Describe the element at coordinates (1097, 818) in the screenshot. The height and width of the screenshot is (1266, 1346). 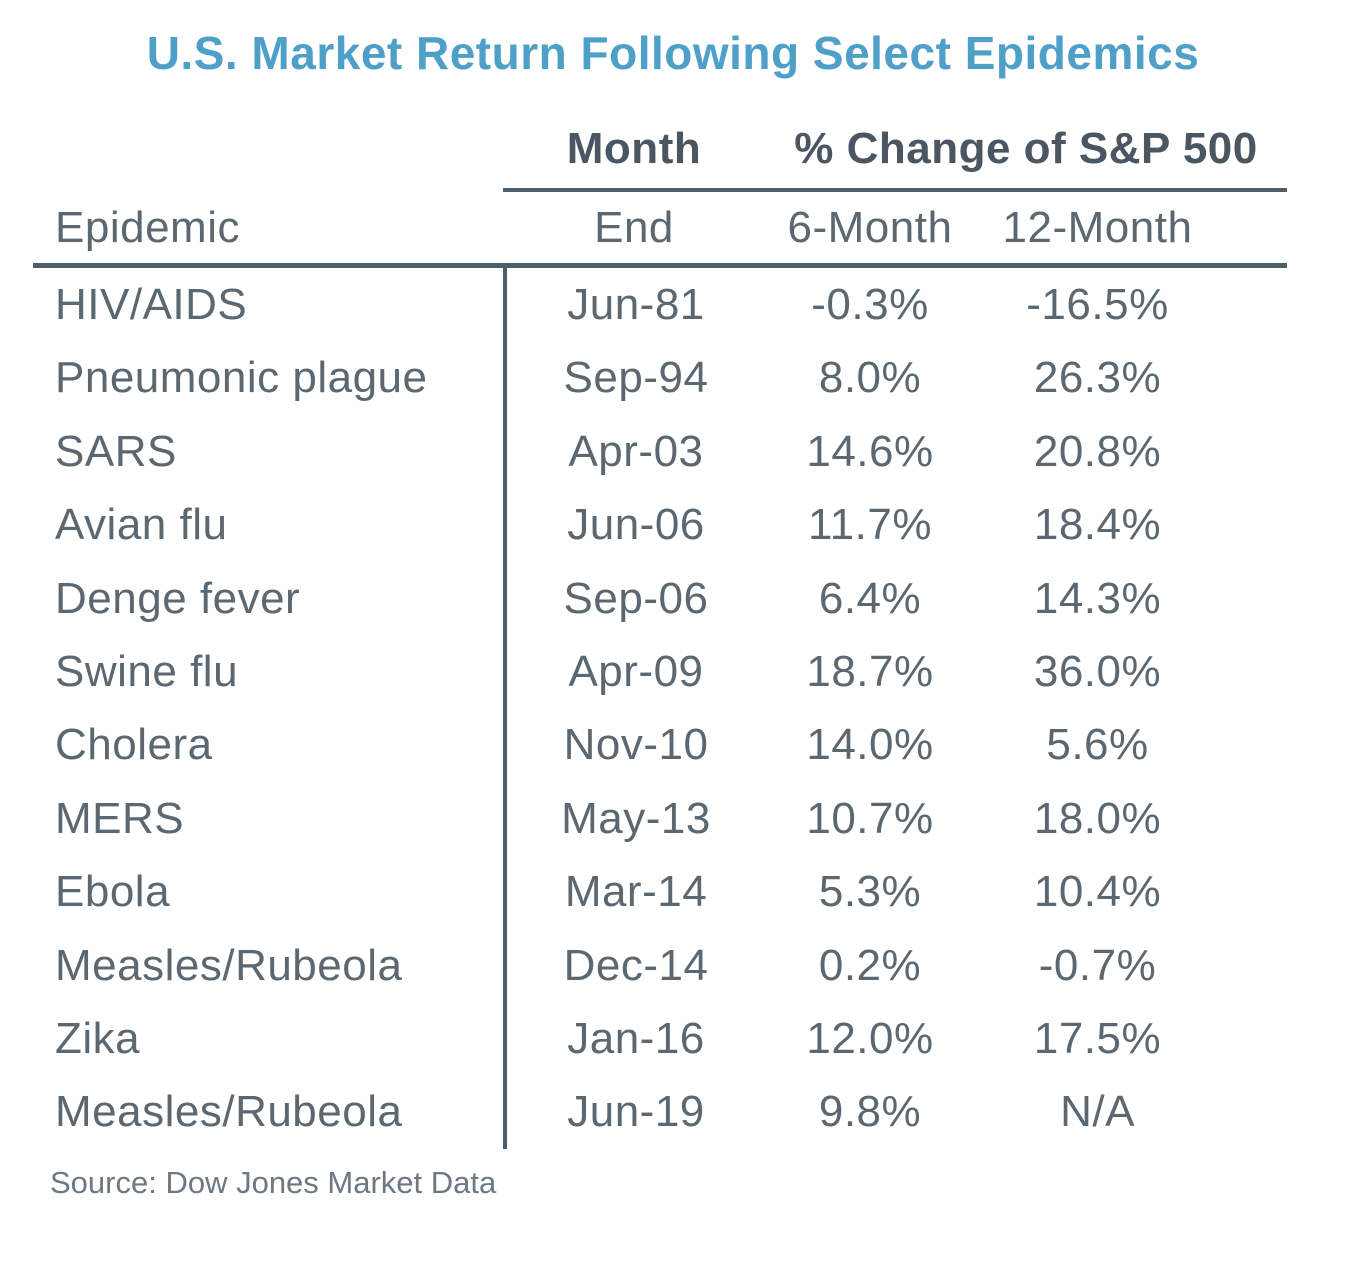
I see `twelve-month-change-cell: 18.0%` at that location.